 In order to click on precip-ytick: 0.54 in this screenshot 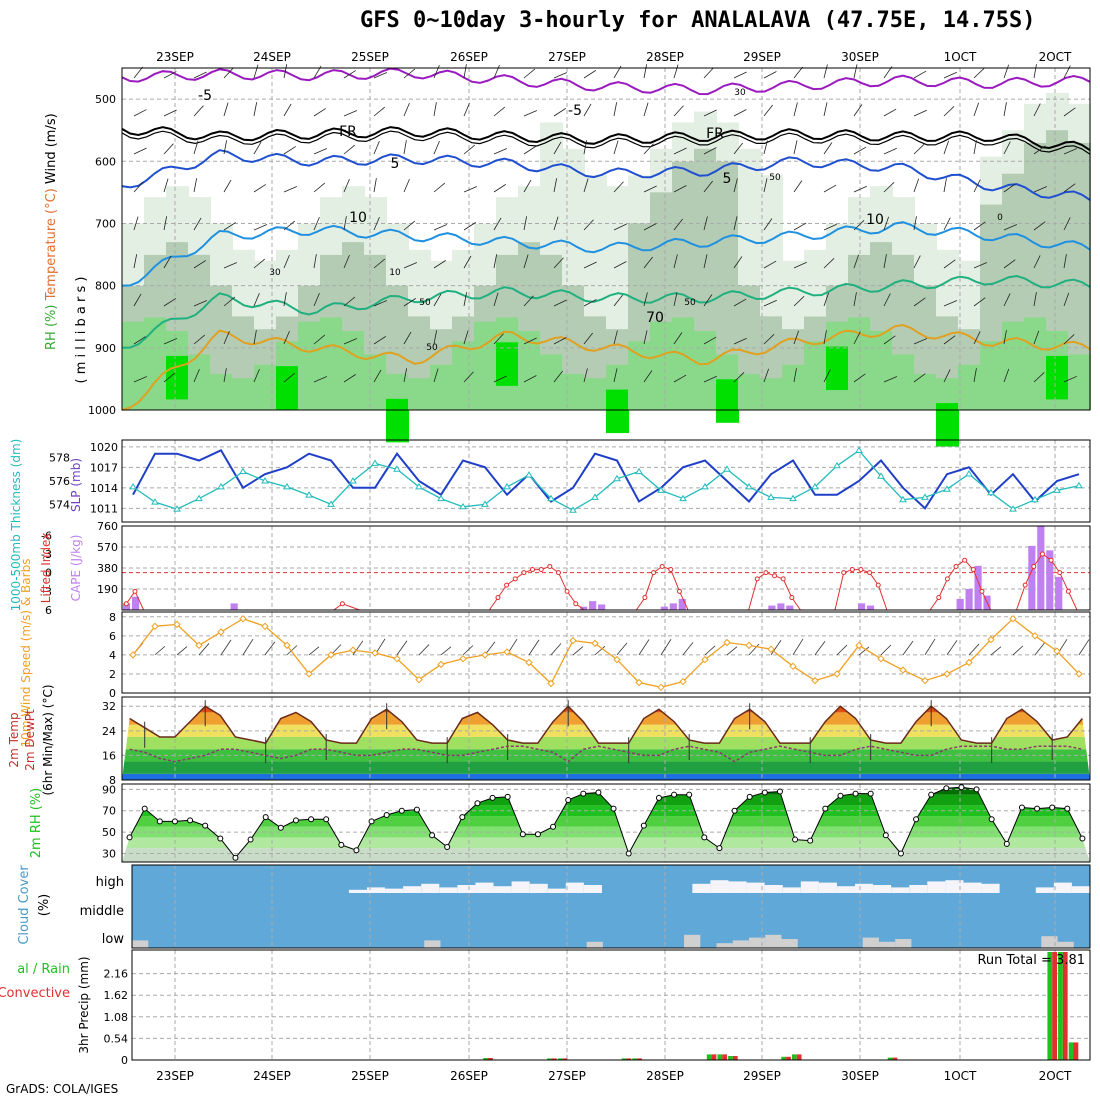, I will do `click(116, 1038)`.